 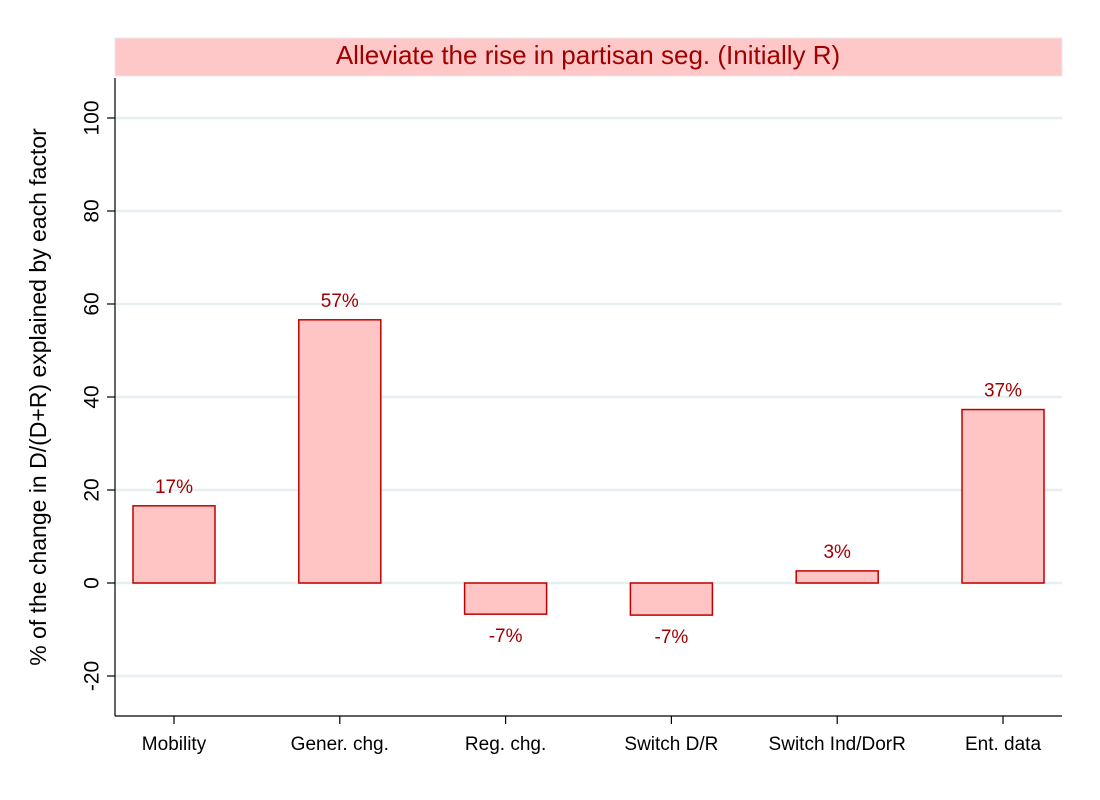 I want to click on title-banner, so click(x=588, y=57).